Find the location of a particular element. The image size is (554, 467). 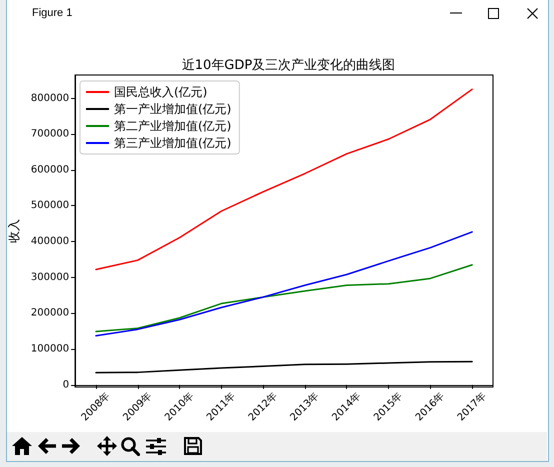

y-tick-label: 100000 is located at coordinates (50, 349).